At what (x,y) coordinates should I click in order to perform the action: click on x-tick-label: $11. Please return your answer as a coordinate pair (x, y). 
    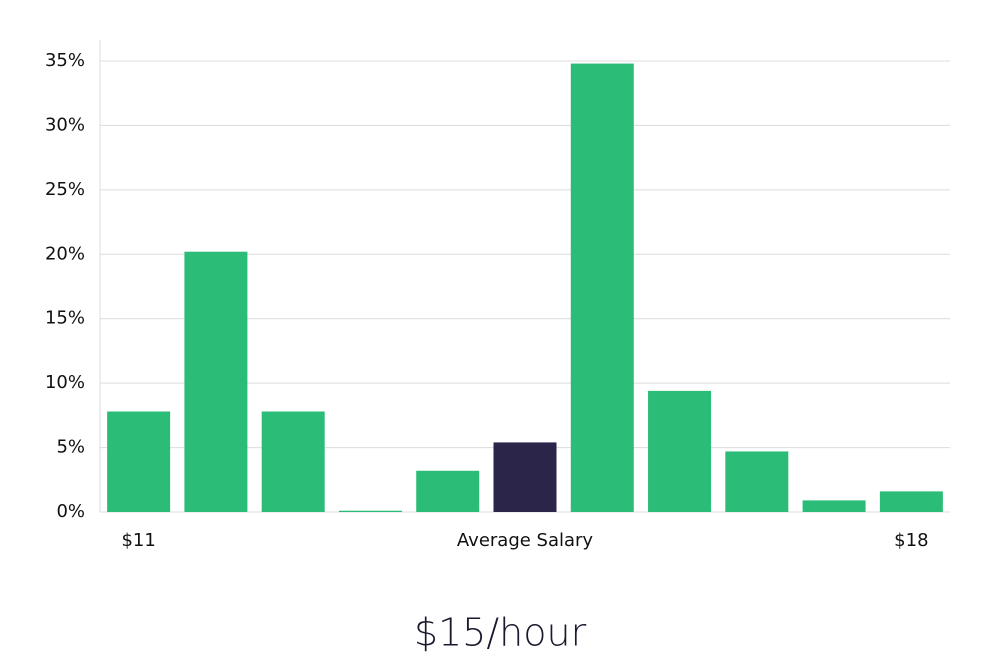
    Looking at the image, I should click on (138, 540).